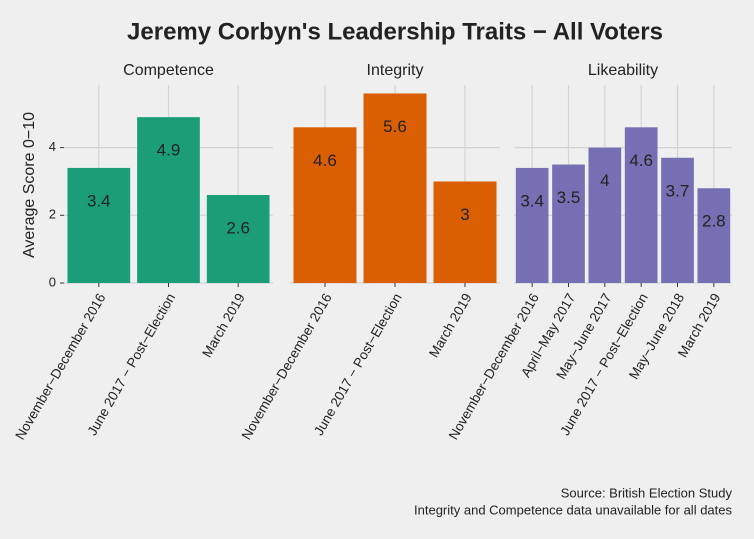  What do you see at coordinates (714, 221) in the screenshot?
I see `value-label: 2.8` at bounding box center [714, 221].